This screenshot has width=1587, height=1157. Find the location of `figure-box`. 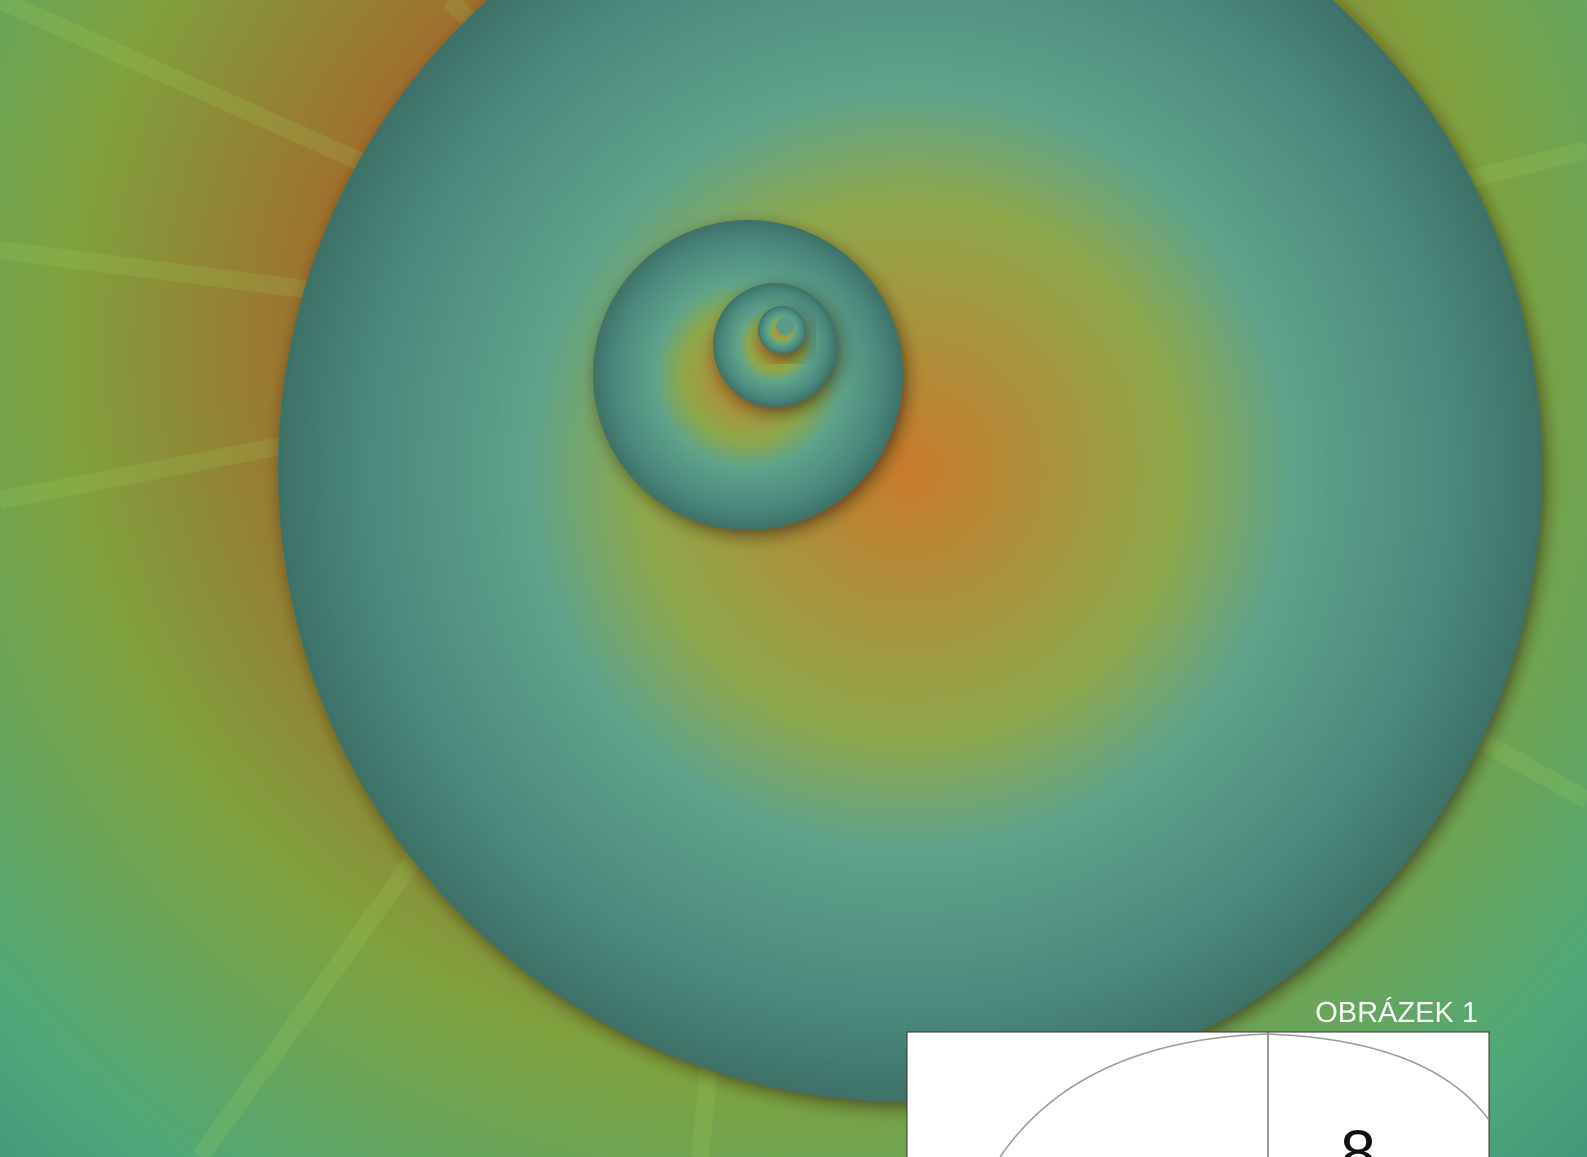

figure-box is located at coordinates (1198, 1094).